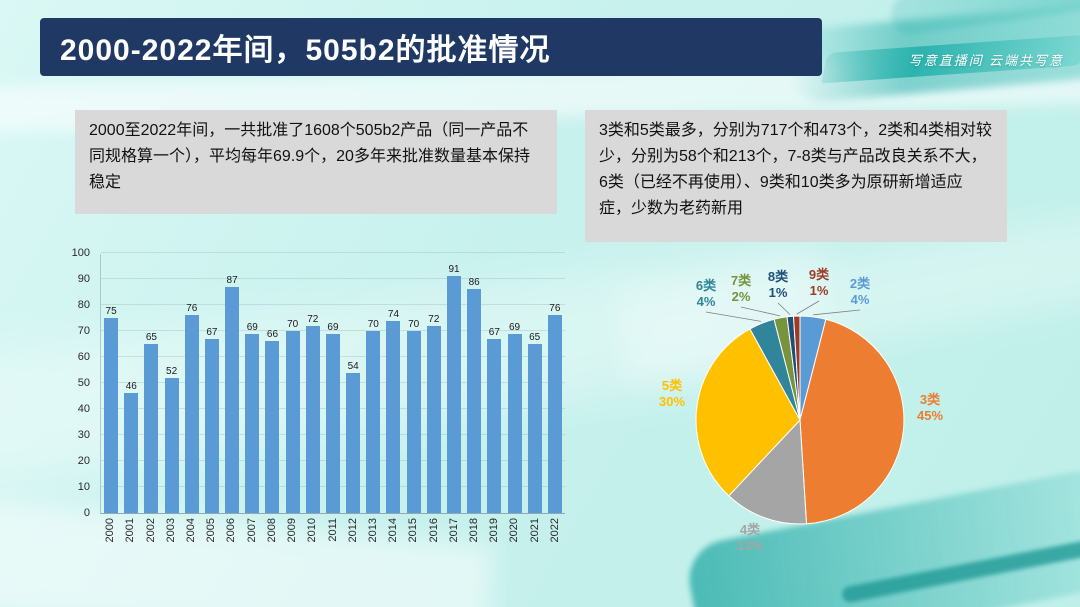 This screenshot has width=1080, height=607. Describe the element at coordinates (514, 530) in the screenshot. I see `x-tick-label: 2020` at that location.